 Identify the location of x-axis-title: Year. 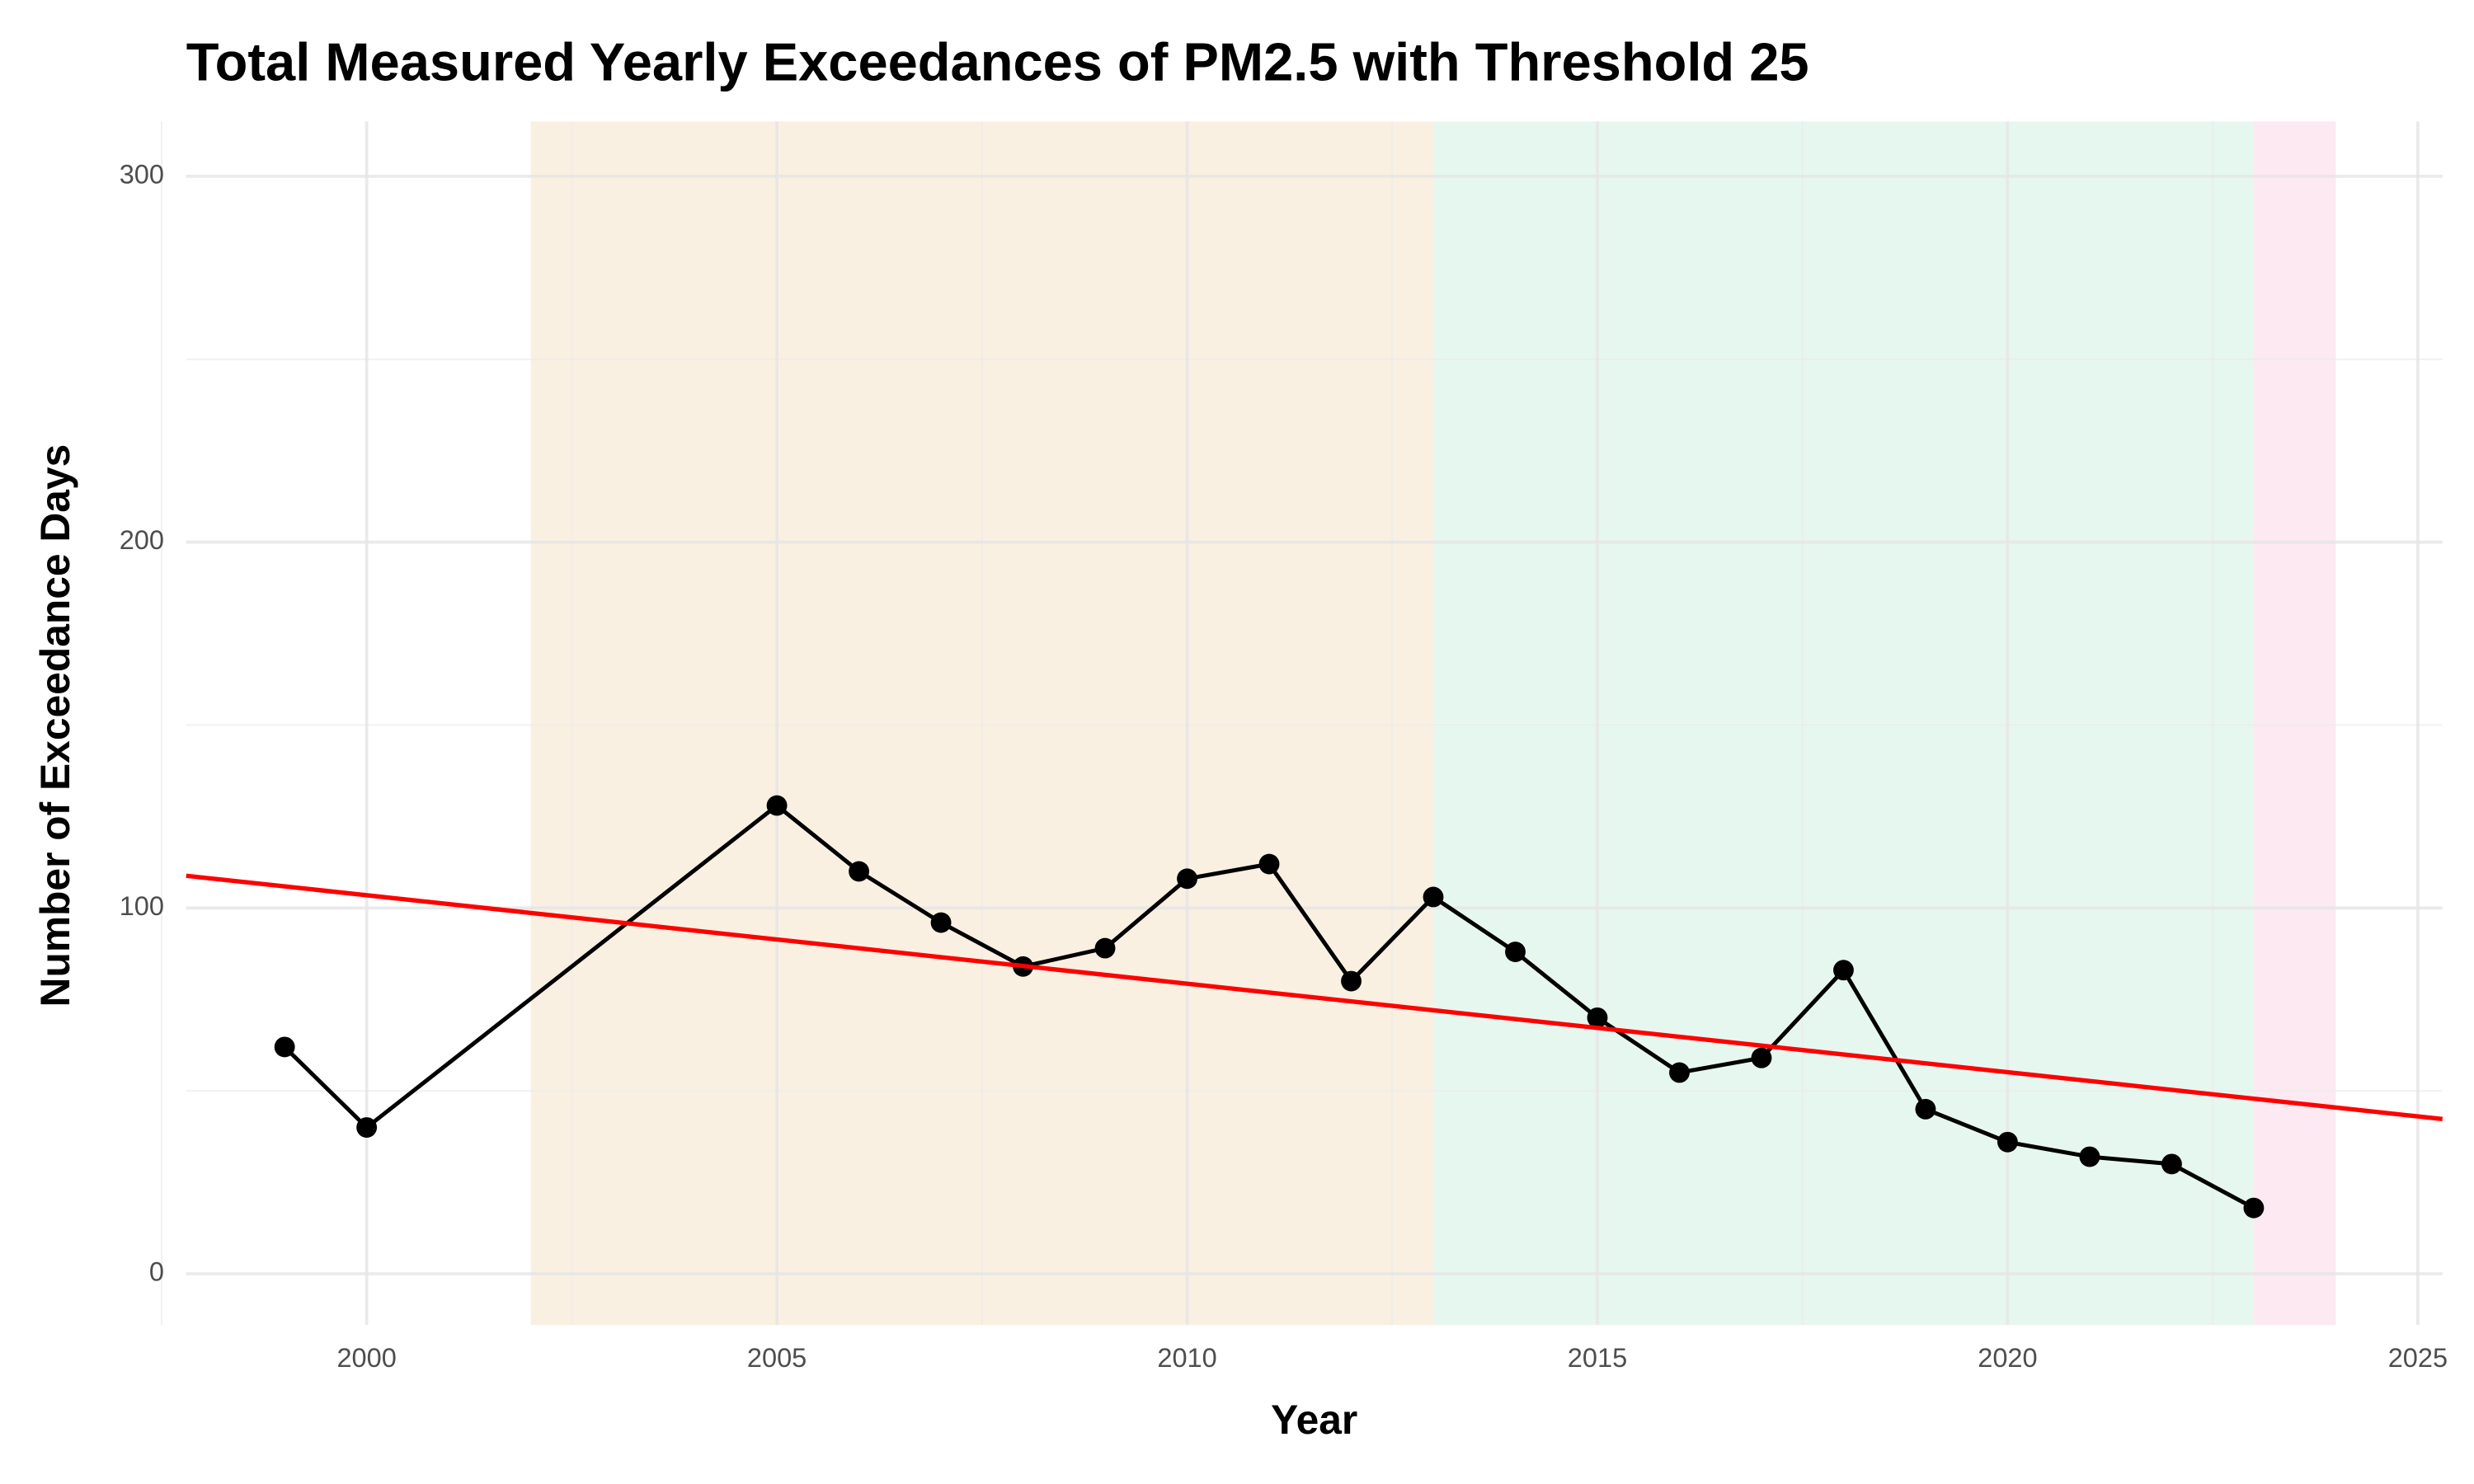
(1314, 1420).